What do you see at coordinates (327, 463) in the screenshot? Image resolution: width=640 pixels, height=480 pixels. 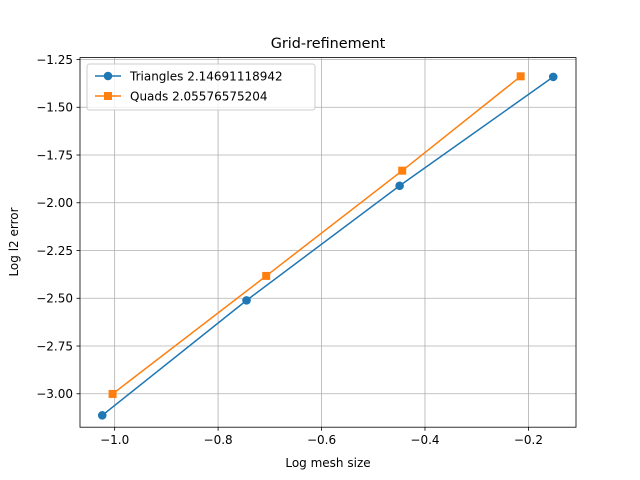 I see `x-axis-label: Log mesh size` at bounding box center [327, 463].